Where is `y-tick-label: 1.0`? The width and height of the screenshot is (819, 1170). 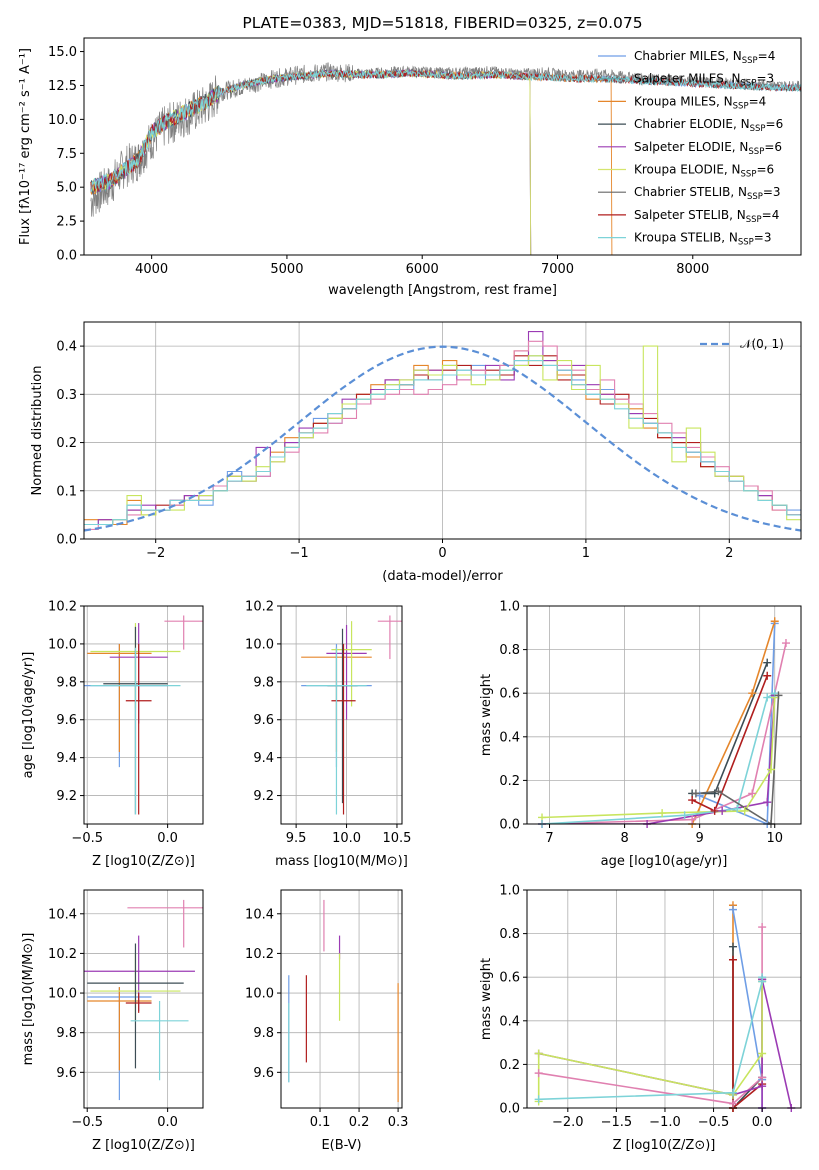 y-tick-label: 1.0 is located at coordinates (509, 891).